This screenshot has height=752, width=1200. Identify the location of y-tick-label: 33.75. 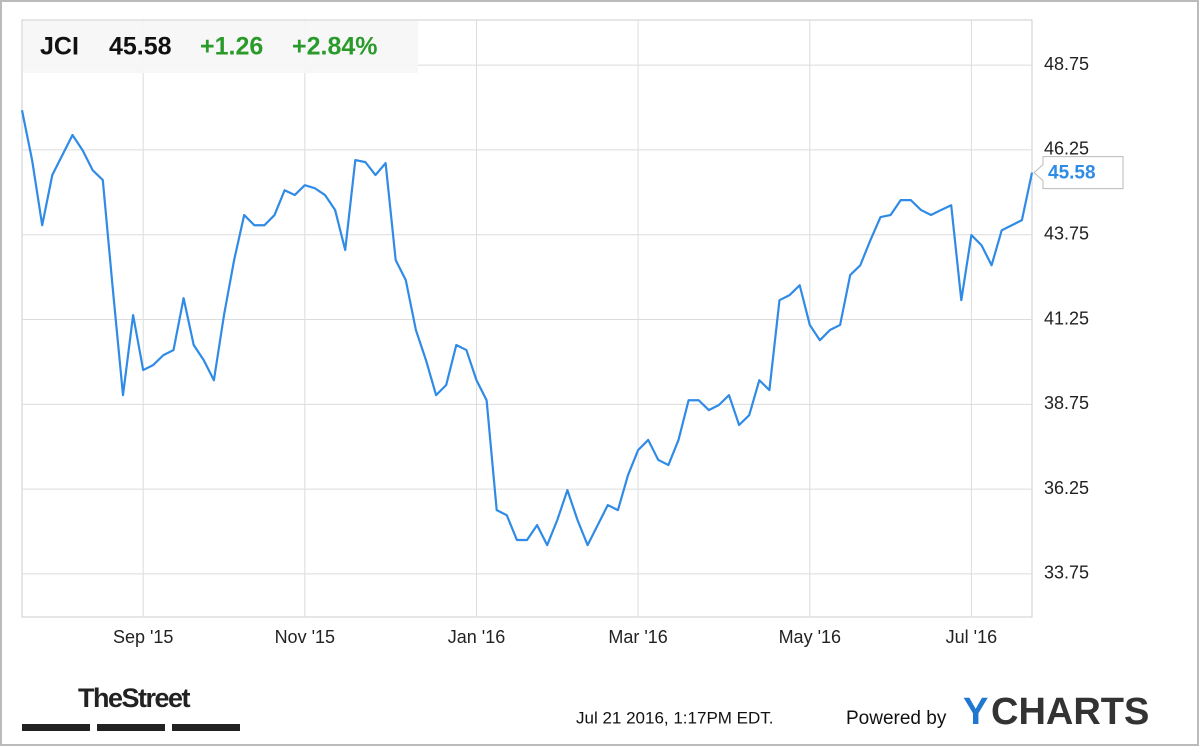
(1066, 573).